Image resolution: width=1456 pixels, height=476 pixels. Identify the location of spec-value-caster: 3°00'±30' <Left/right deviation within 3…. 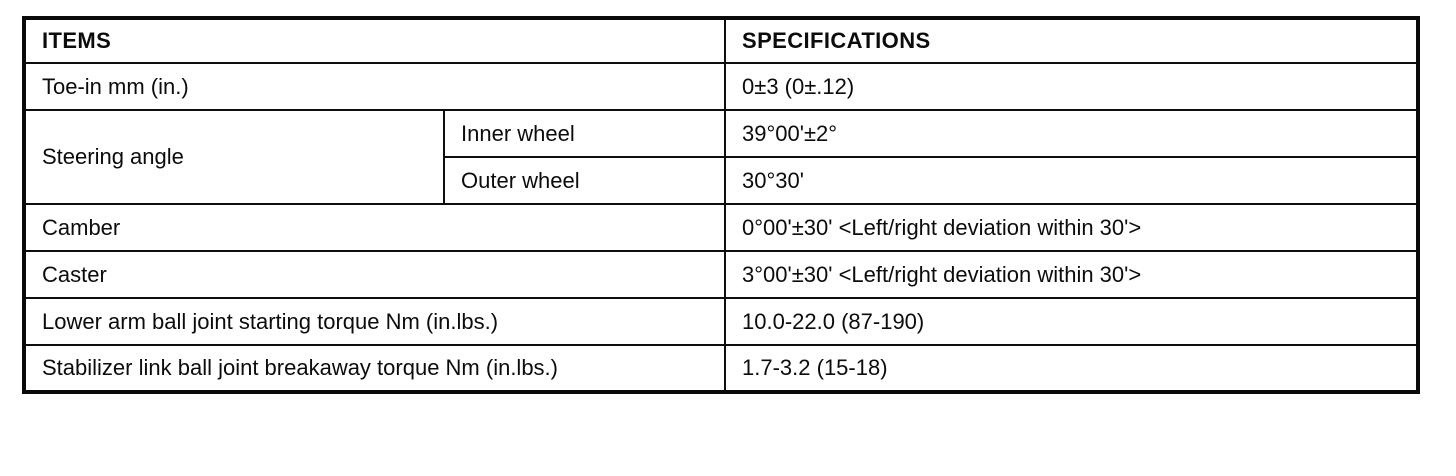
(1071, 274).